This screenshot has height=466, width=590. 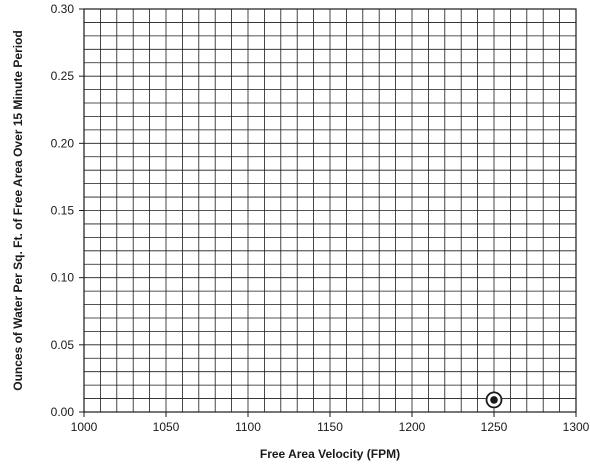 What do you see at coordinates (412, 427) in the screenshot?
I see `x-tick-label: 1200` at bounding box center [412, 427].